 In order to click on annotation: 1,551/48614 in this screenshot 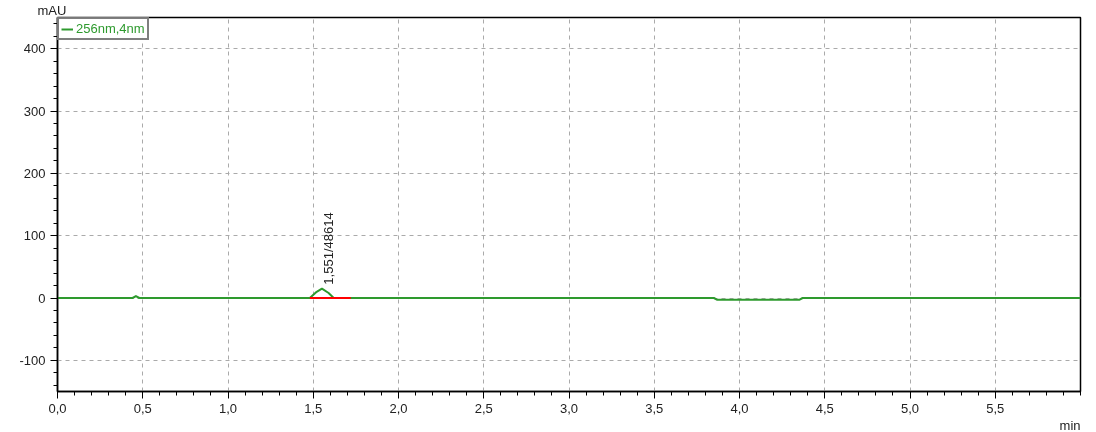, I will do `click(328, 248)`.